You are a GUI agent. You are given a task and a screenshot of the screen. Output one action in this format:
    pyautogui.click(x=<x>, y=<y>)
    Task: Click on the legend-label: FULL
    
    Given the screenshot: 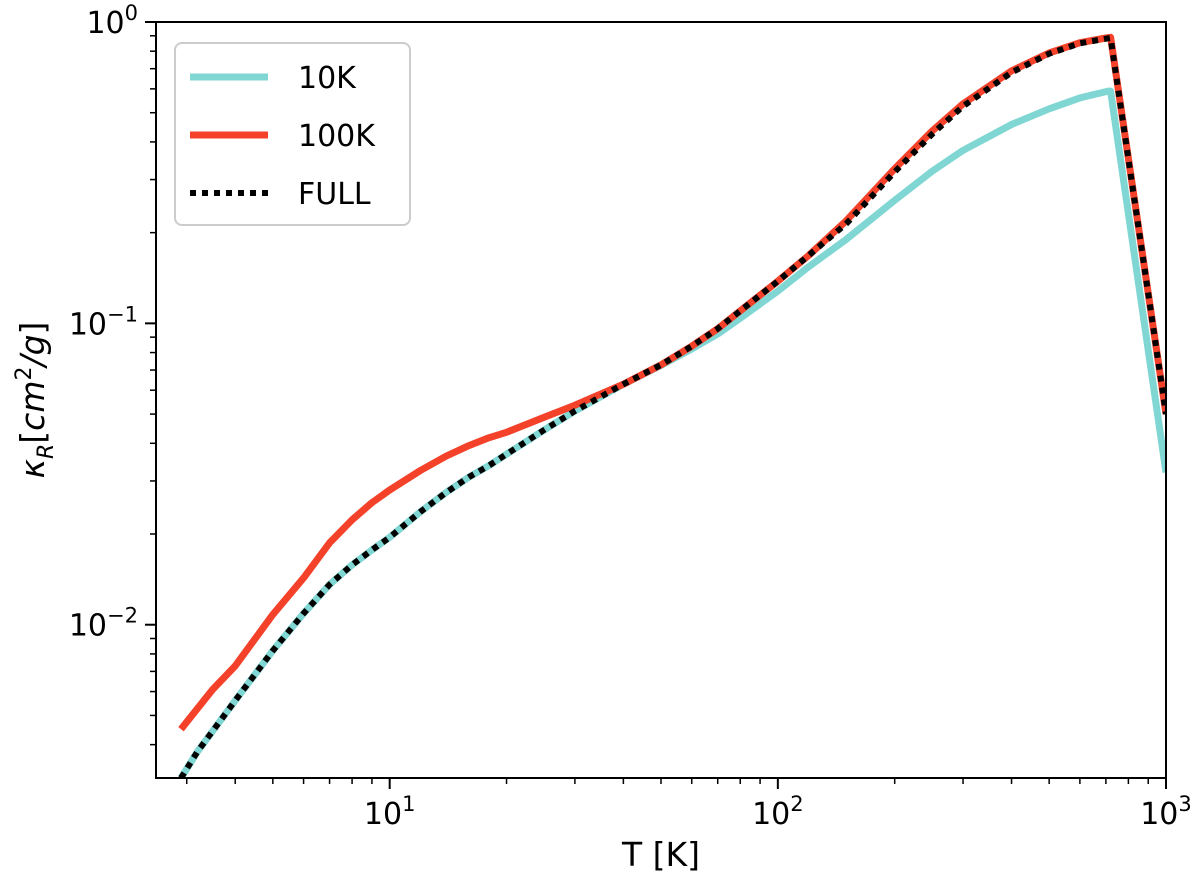 What is the action you would take?
    pyautogui.click(x=334, y=194)
    